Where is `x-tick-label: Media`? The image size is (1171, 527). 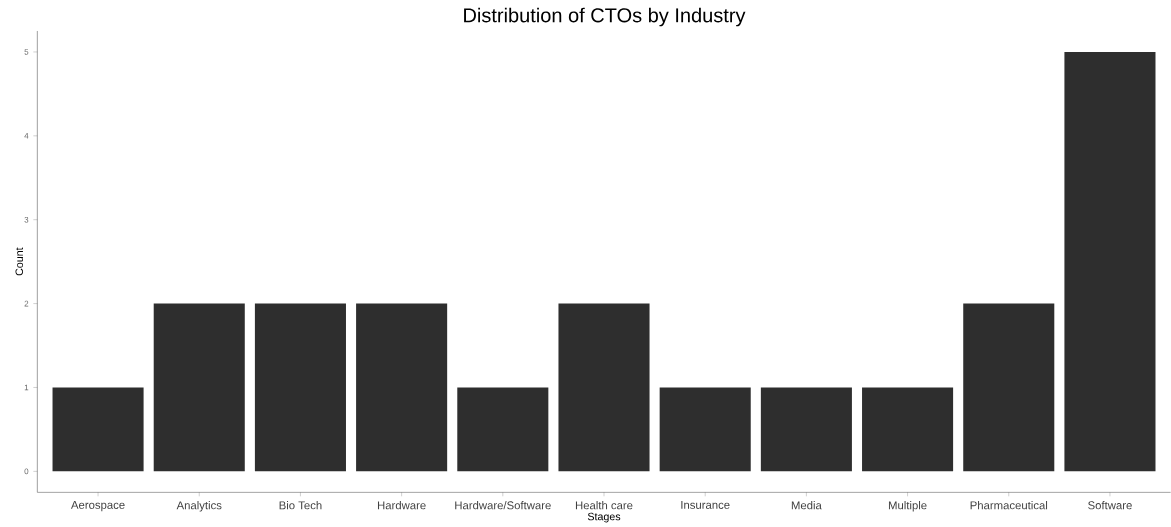
x-tick-label: Media is located at coordinates (806, 505).